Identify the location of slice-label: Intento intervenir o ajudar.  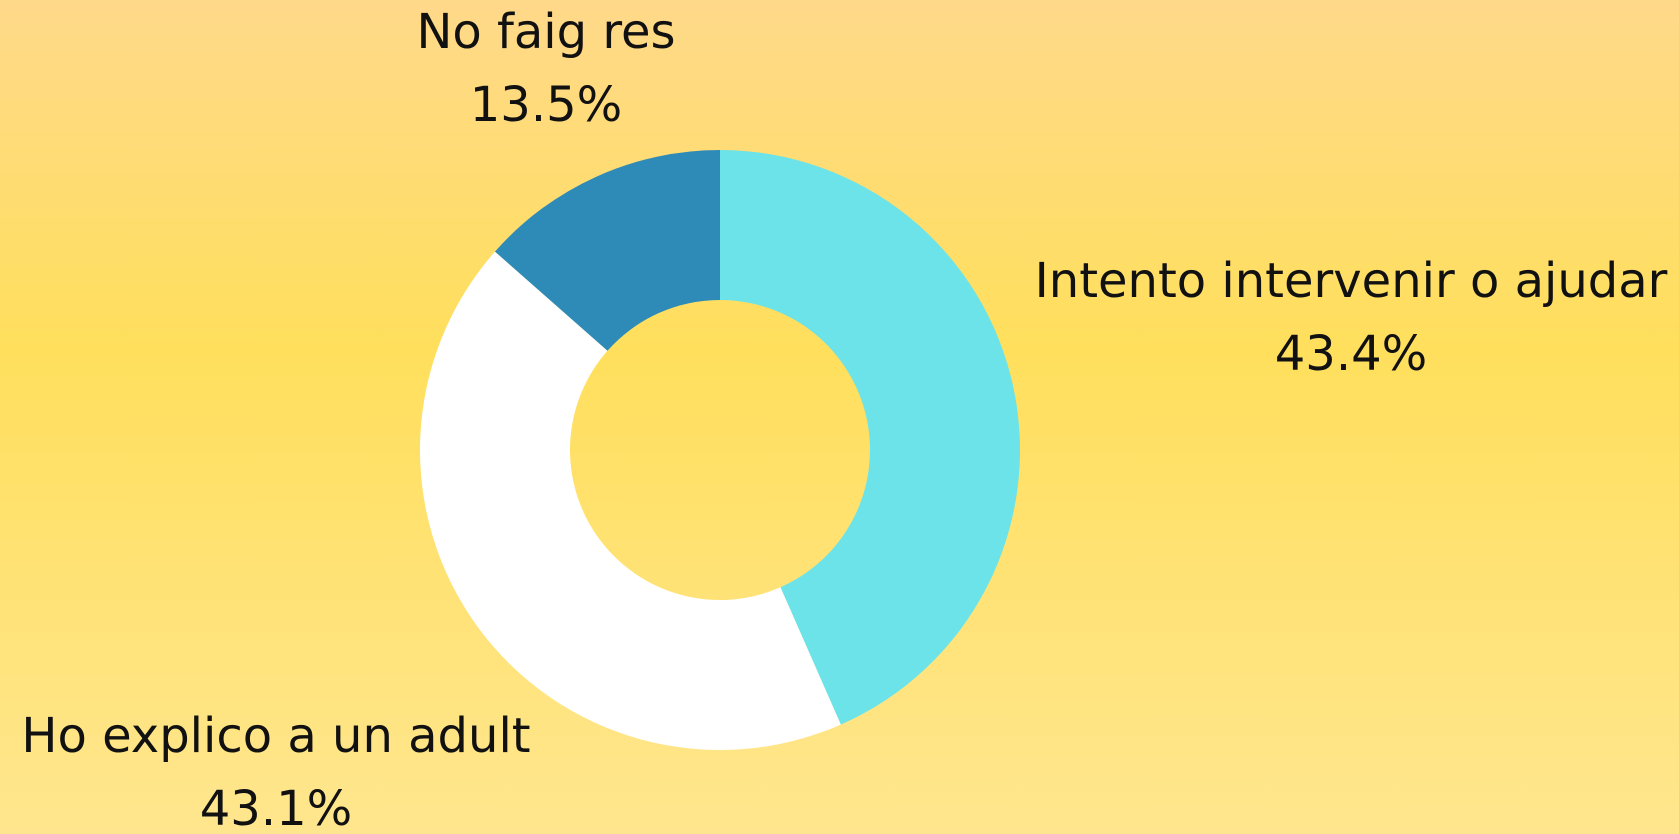
(1351, 281).